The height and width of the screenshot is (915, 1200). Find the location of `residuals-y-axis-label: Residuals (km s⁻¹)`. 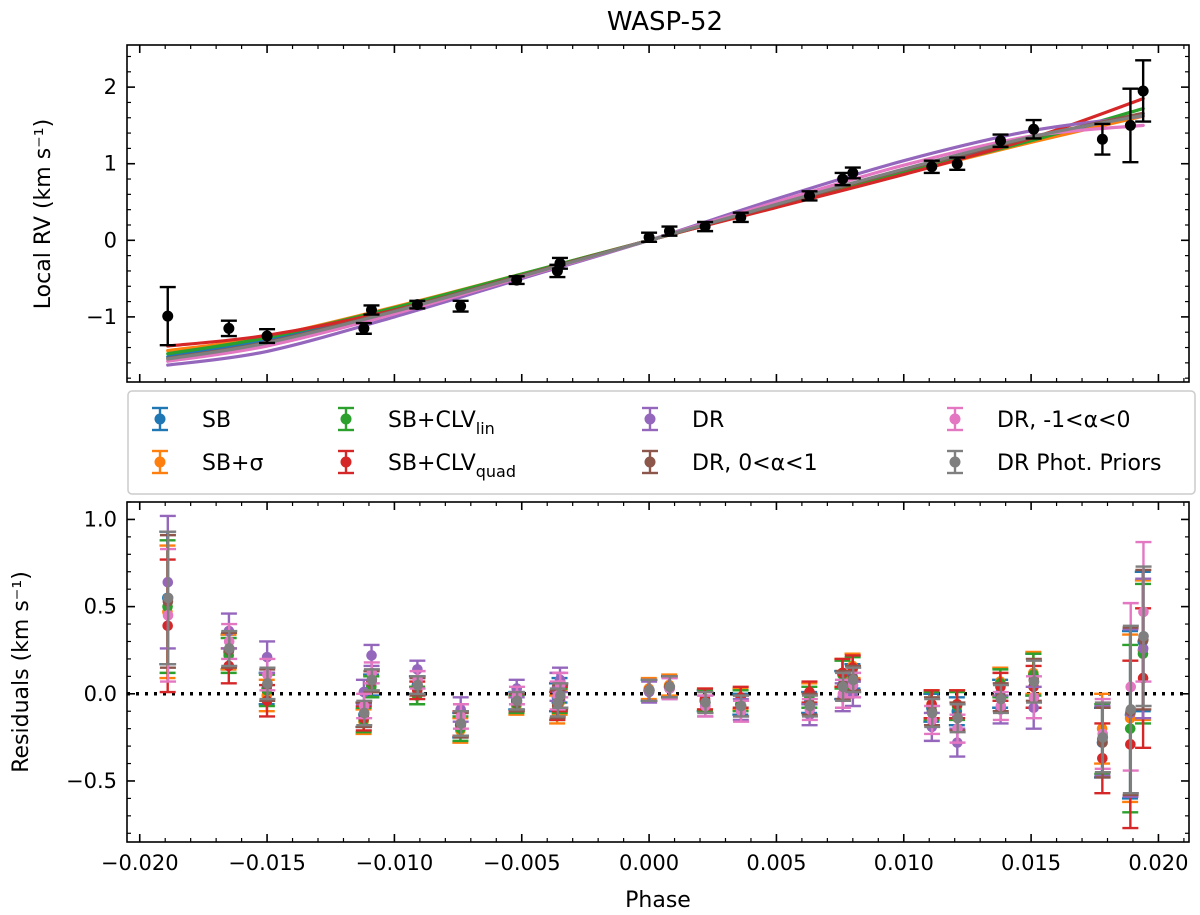

residuals-y-axis-label: Residuals (km s⁻¹) is located at coordinates (21, 672).